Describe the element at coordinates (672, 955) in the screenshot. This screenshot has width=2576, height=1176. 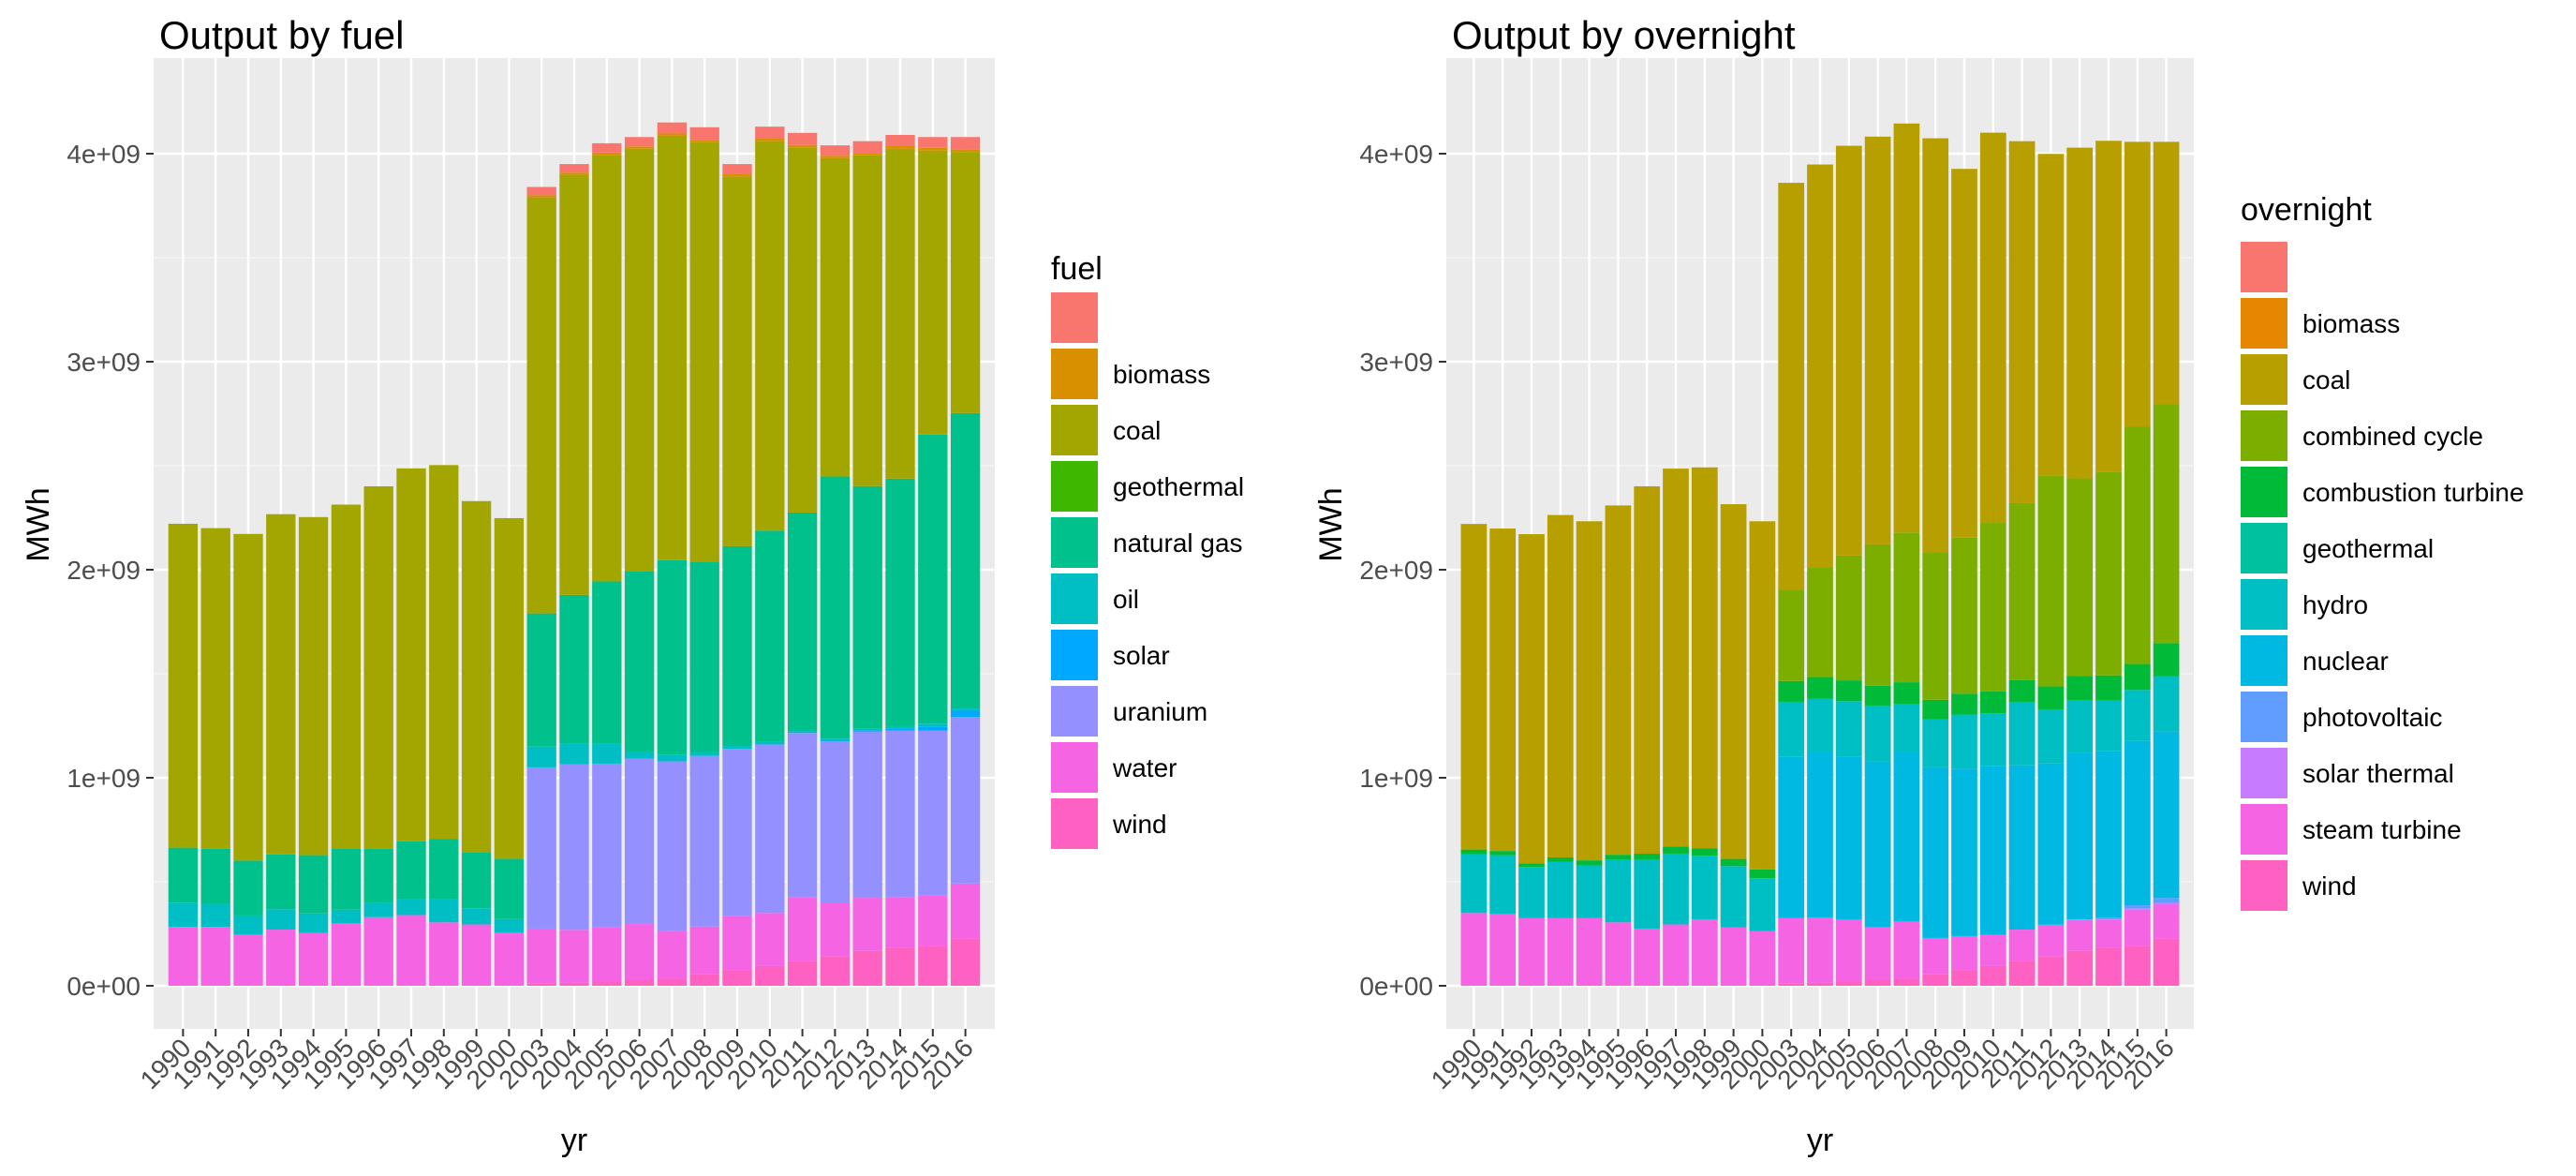
I see `bar-segment-water-2007` at that location.